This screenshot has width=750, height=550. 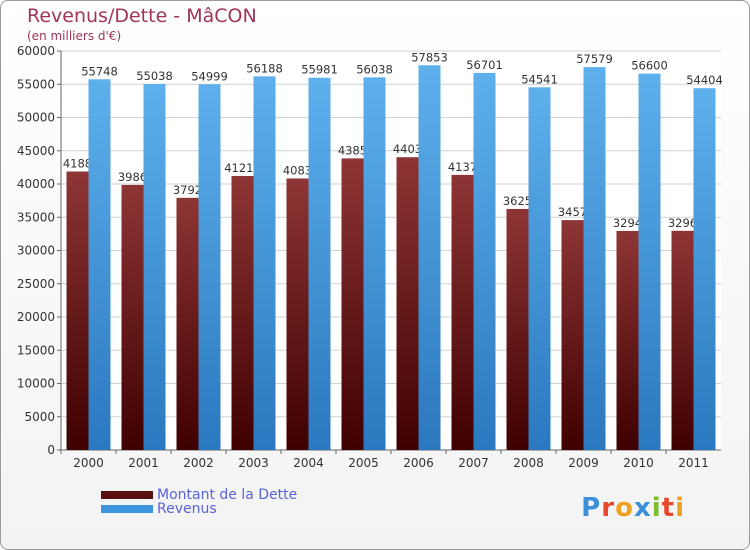 I want to click on data-label-revenus: 56038, so click(x=374, y=69).